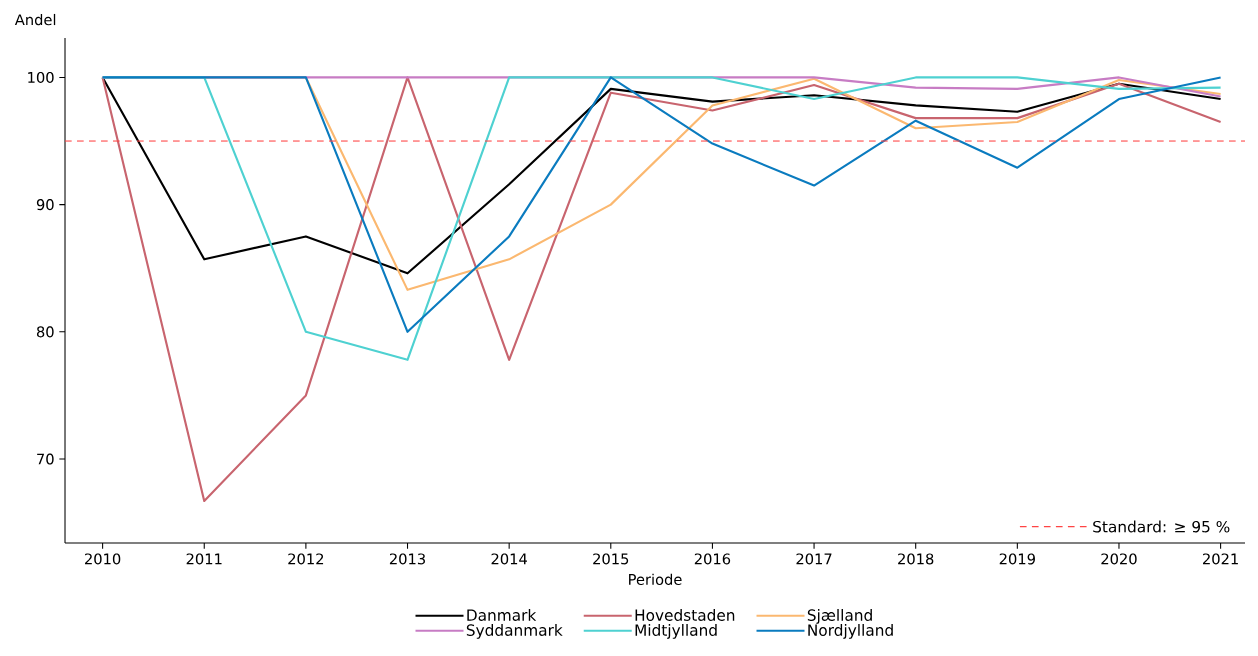 The height and width of the screenshot is (656, 1258). Describe the element at coordinates (35, 19) in the screenshot. I see `y-axis-title: Andel` at that location.